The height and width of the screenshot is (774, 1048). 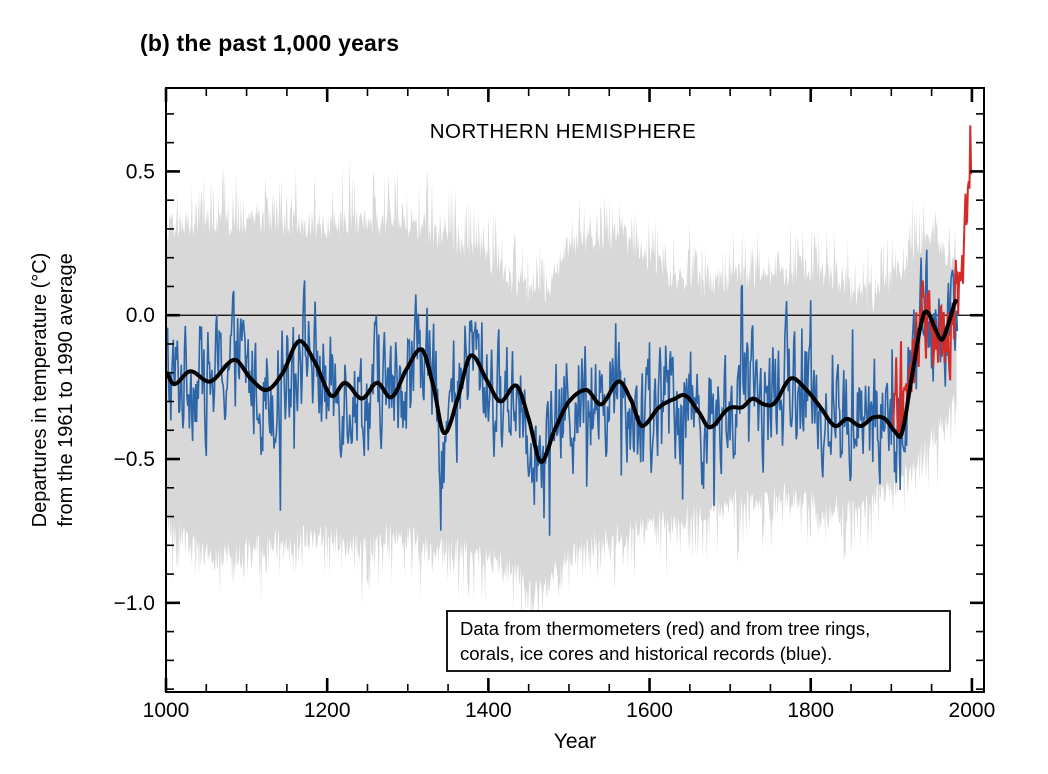 What do you see at coordinates (134, 603) in the screenshot?
I see `y-tick-label: −1.0` at bounding box center [134, 603].